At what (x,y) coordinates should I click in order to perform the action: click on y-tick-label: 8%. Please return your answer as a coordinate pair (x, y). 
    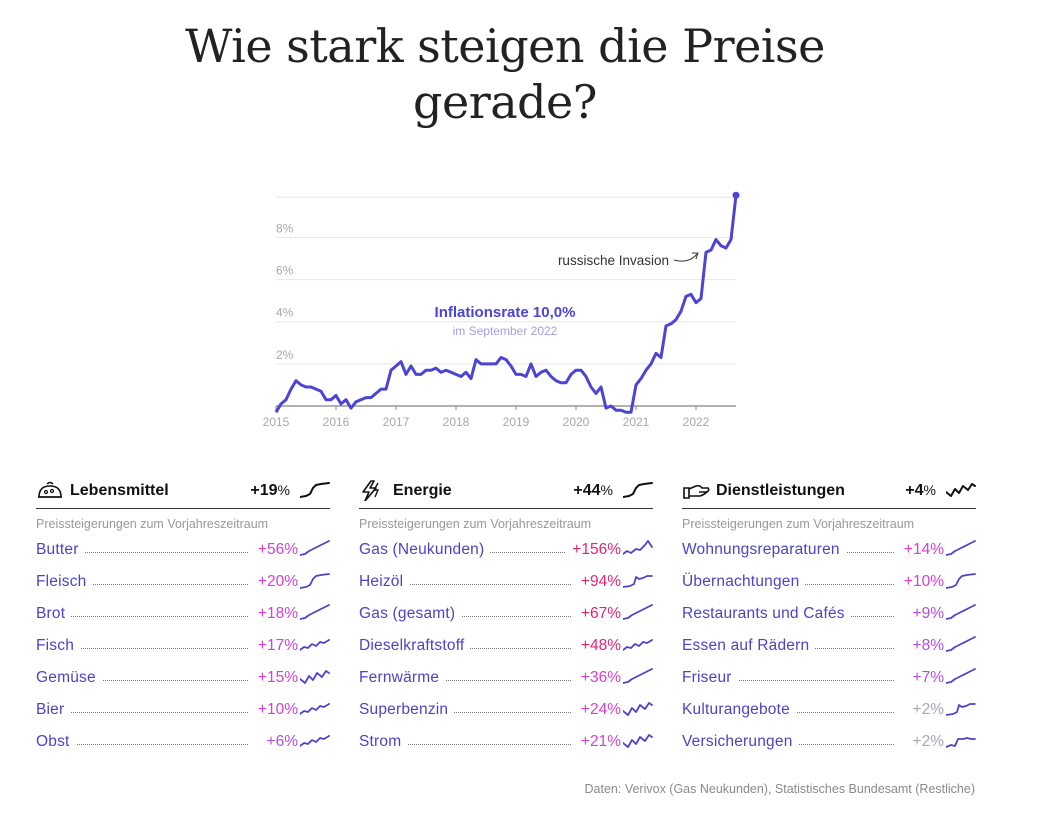
    Looking at the image, I should click on (285, 228).